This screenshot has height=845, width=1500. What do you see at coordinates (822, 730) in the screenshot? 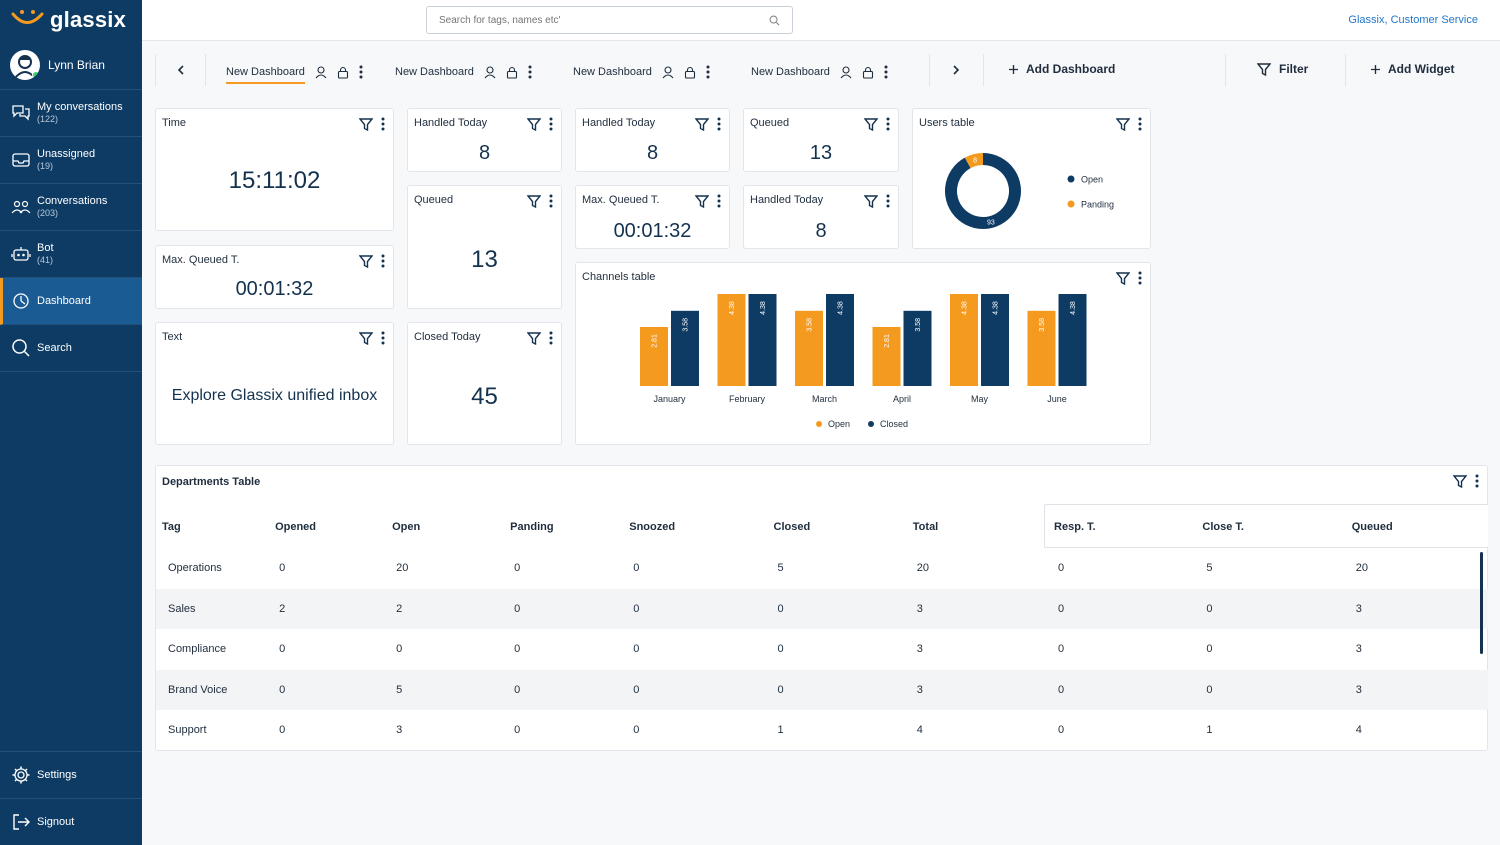
I see `table-row: Support 0 3 0 0 1 4 0 1 4` at bounding box center [822, 730].